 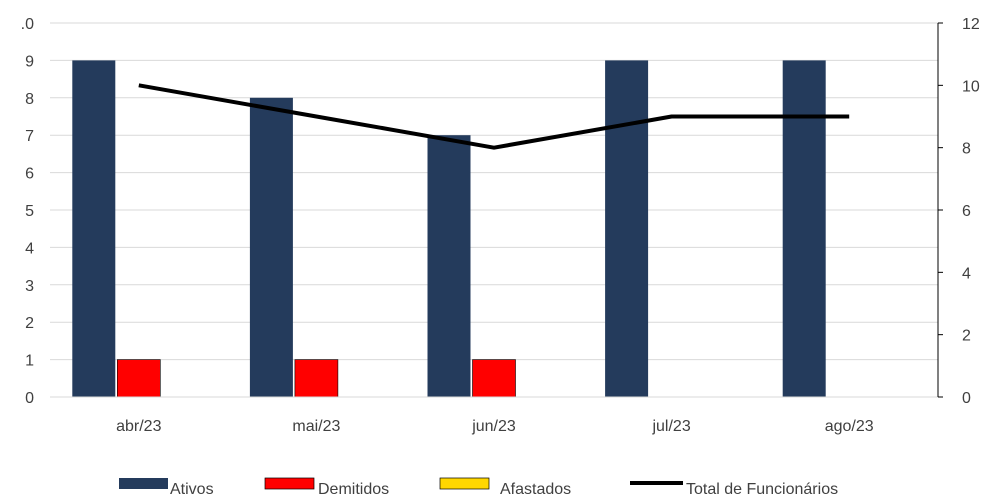 What do you see at coordinates (966, 336) in the screenshot?
I see `right-axis-tick-label: 2` at bounding box center [966, 336].